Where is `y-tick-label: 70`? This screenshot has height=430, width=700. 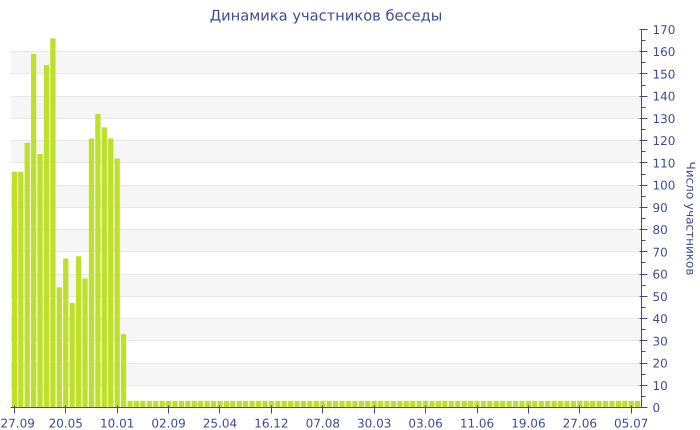 y-tick-label: 70 is located at coordinates (660, 252).